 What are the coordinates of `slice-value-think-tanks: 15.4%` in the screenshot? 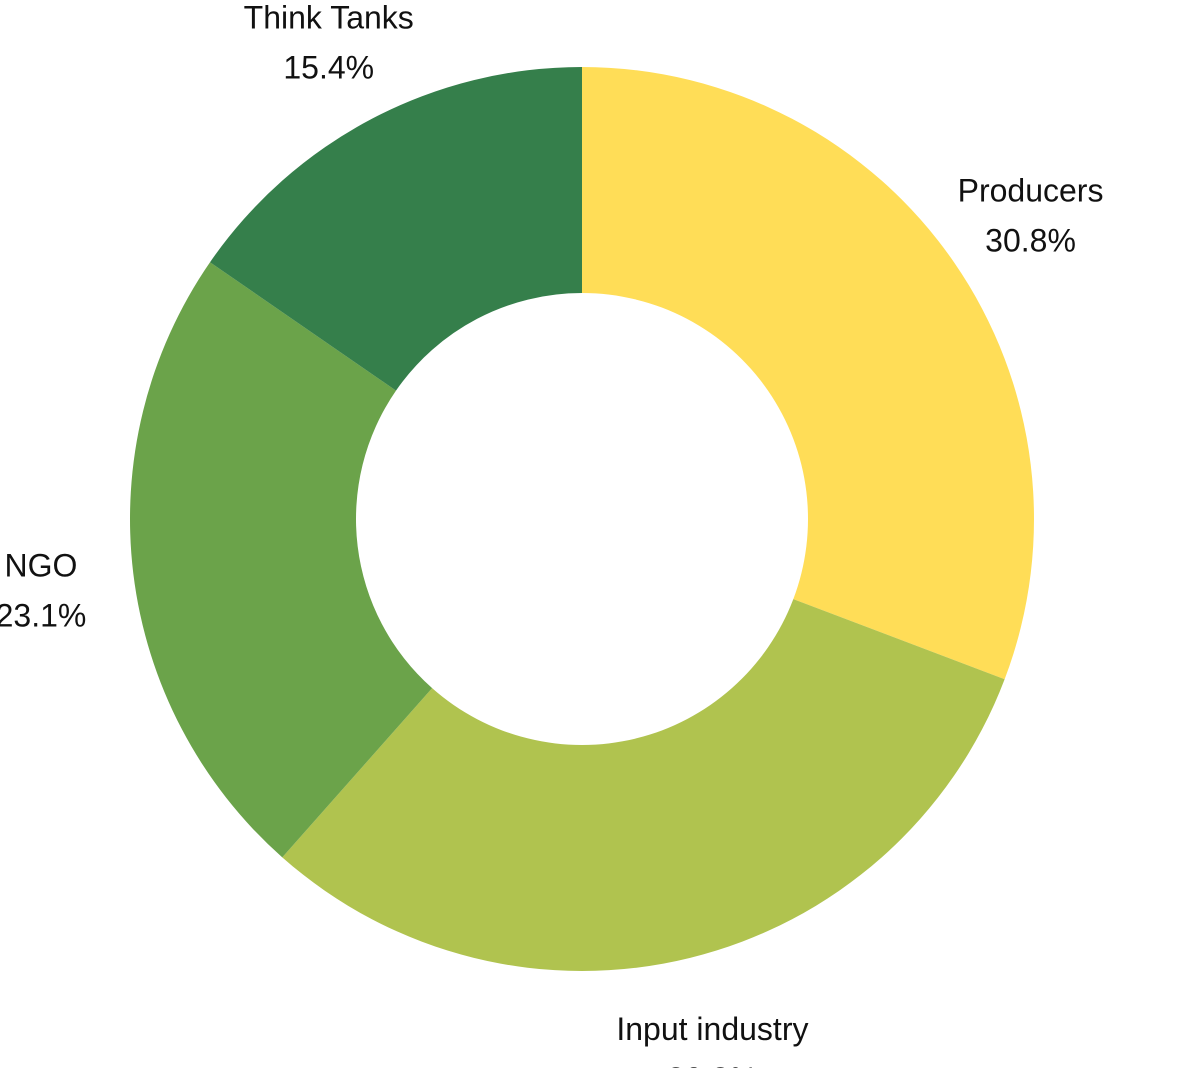 It's located at (328, 67).